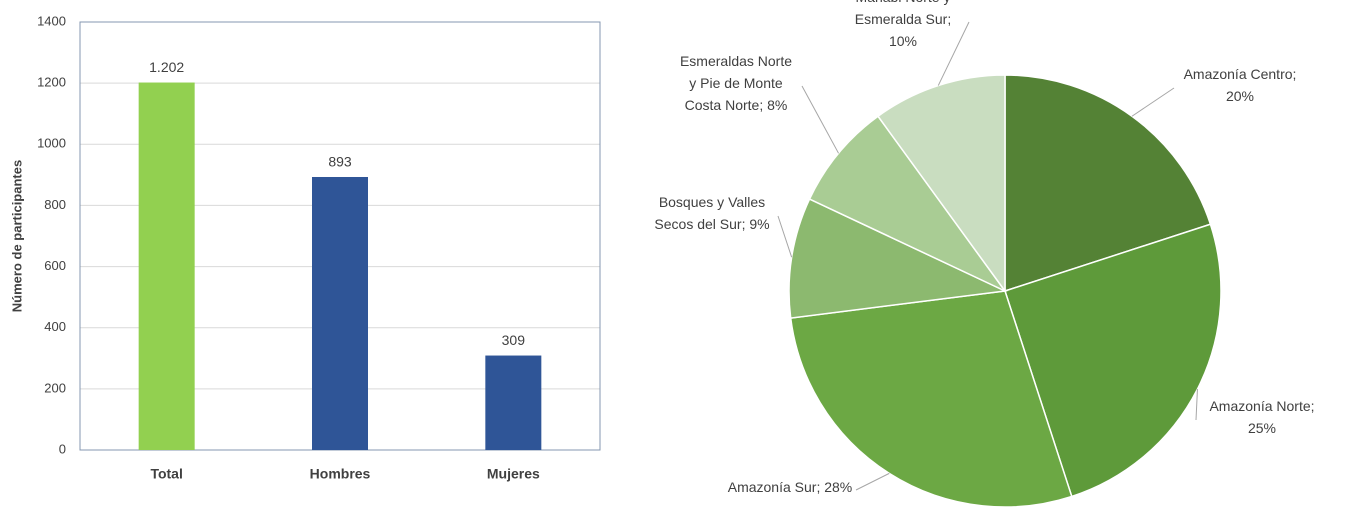 This screenshot has height=514, width=1350. Describe the element at coordinates (774, 487) in the screenshot. I see `slice-label-part: Amazonía Sur;` at that location.